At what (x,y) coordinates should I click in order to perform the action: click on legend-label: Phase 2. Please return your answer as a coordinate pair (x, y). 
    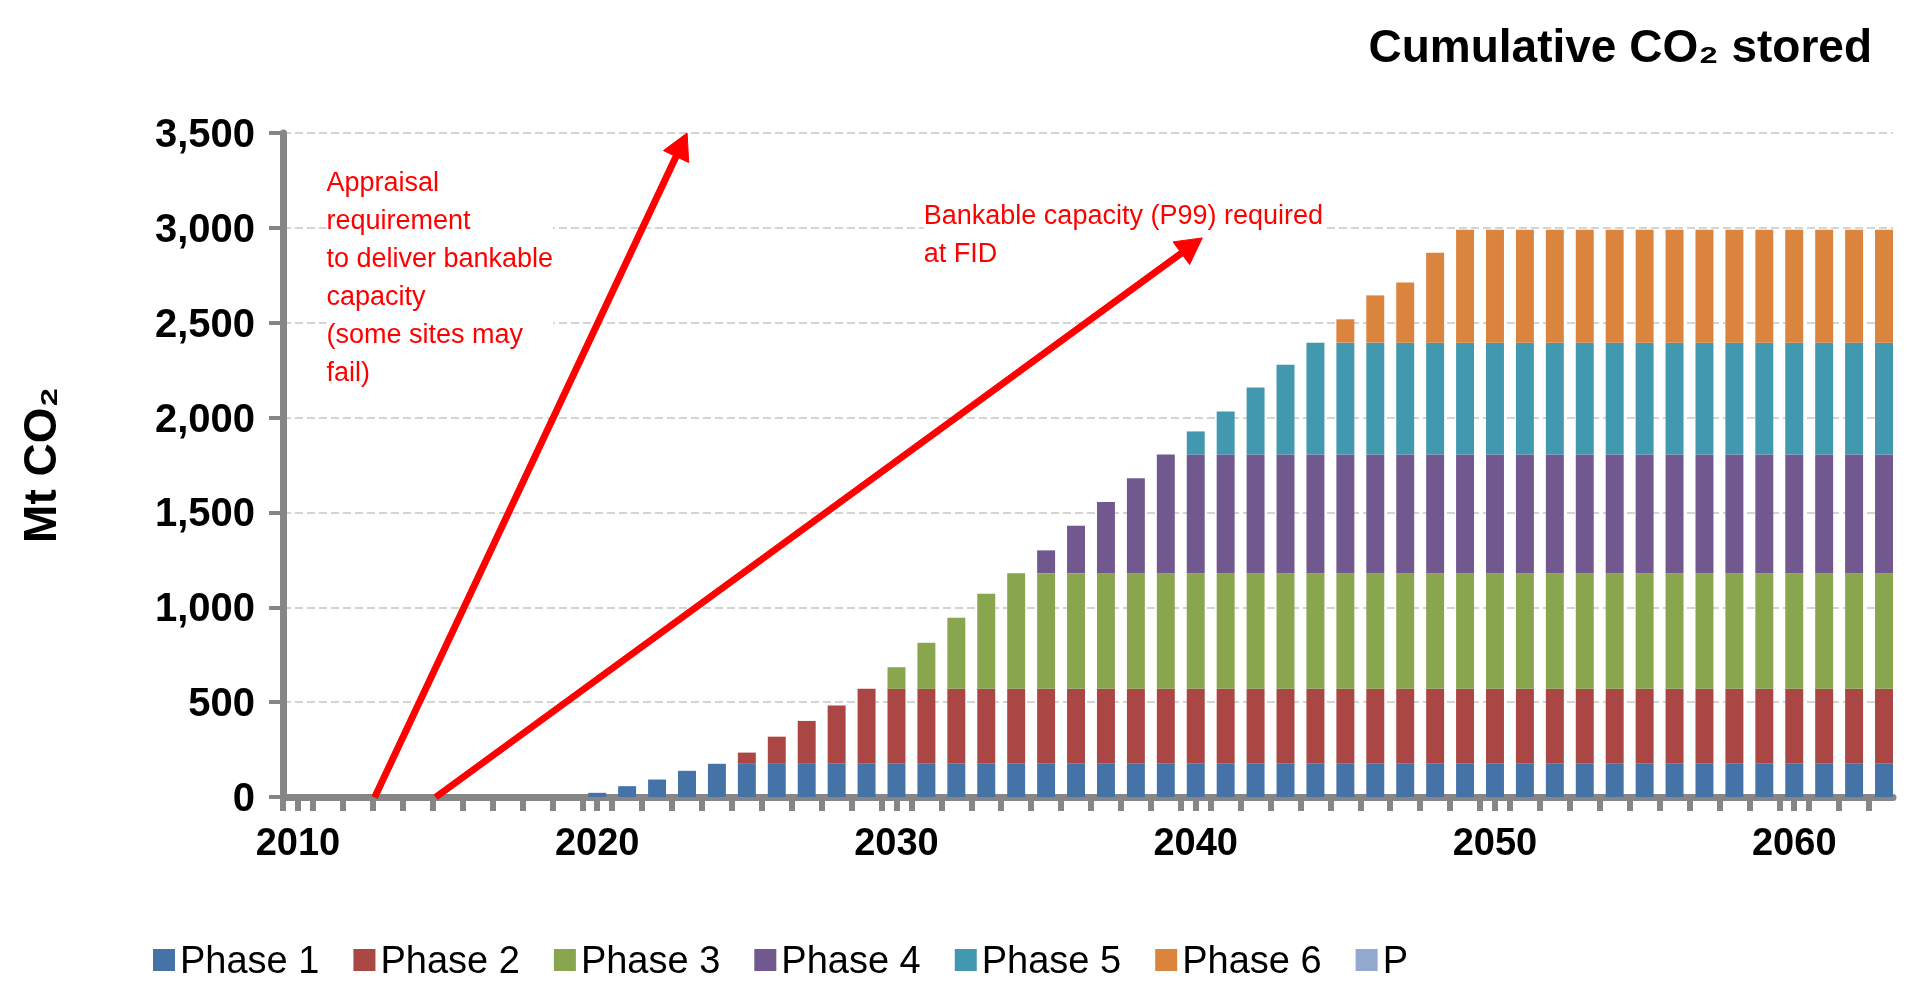
    Looking at the image, I should click on (450, 960).